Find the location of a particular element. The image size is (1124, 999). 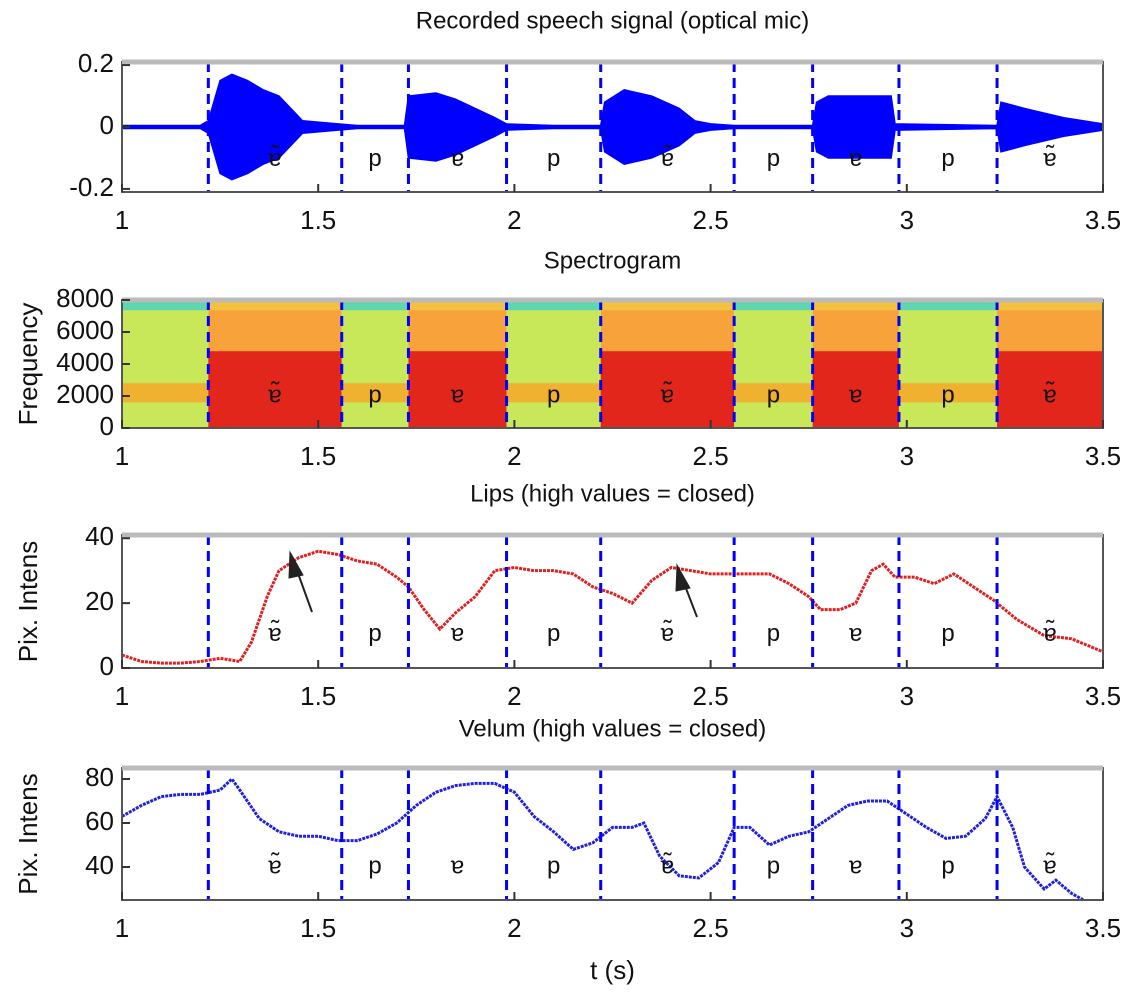

y-tick-label: -0.2 is located at coordinates (91, 187).